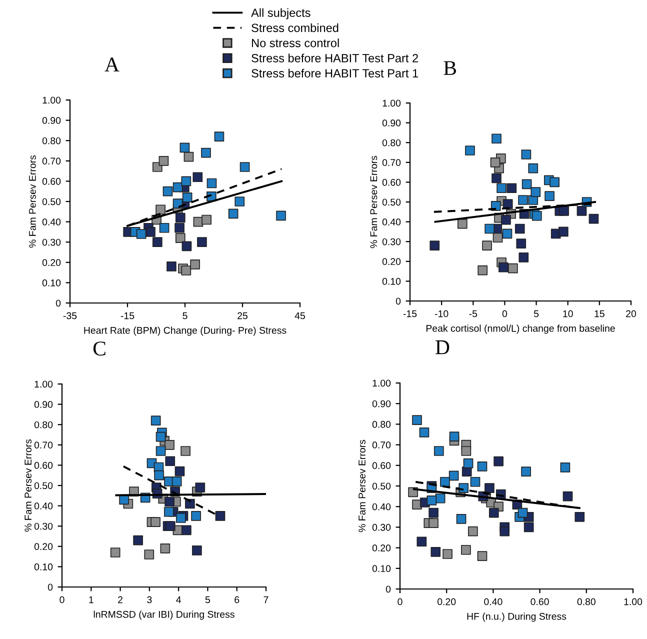 The image size is (647, 639). What do you see at coordinates (516, 617) in the screenshot?
I see `x-axis-title: HF (n.u.) During Stress` at bounding box center [516, 617].